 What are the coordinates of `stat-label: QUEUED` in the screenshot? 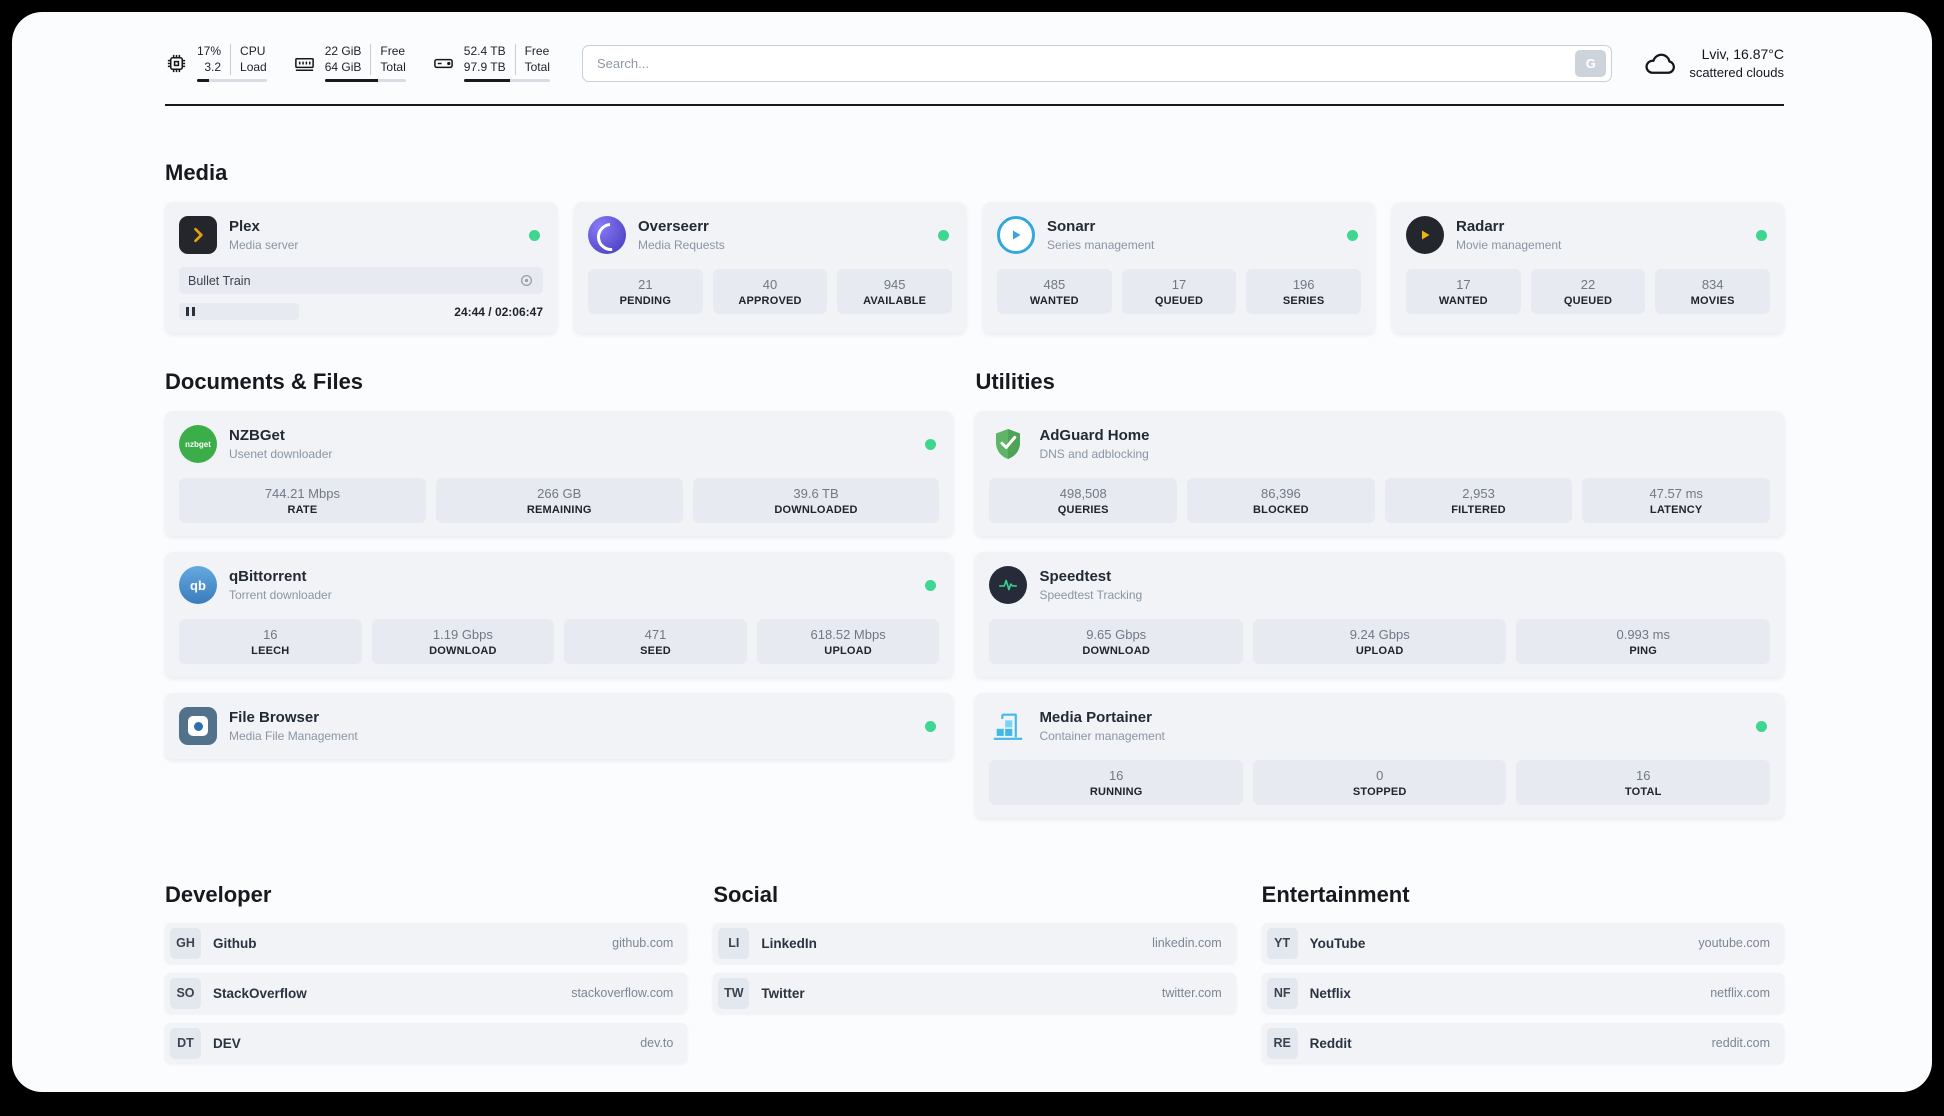 It's located at (1588, 301).